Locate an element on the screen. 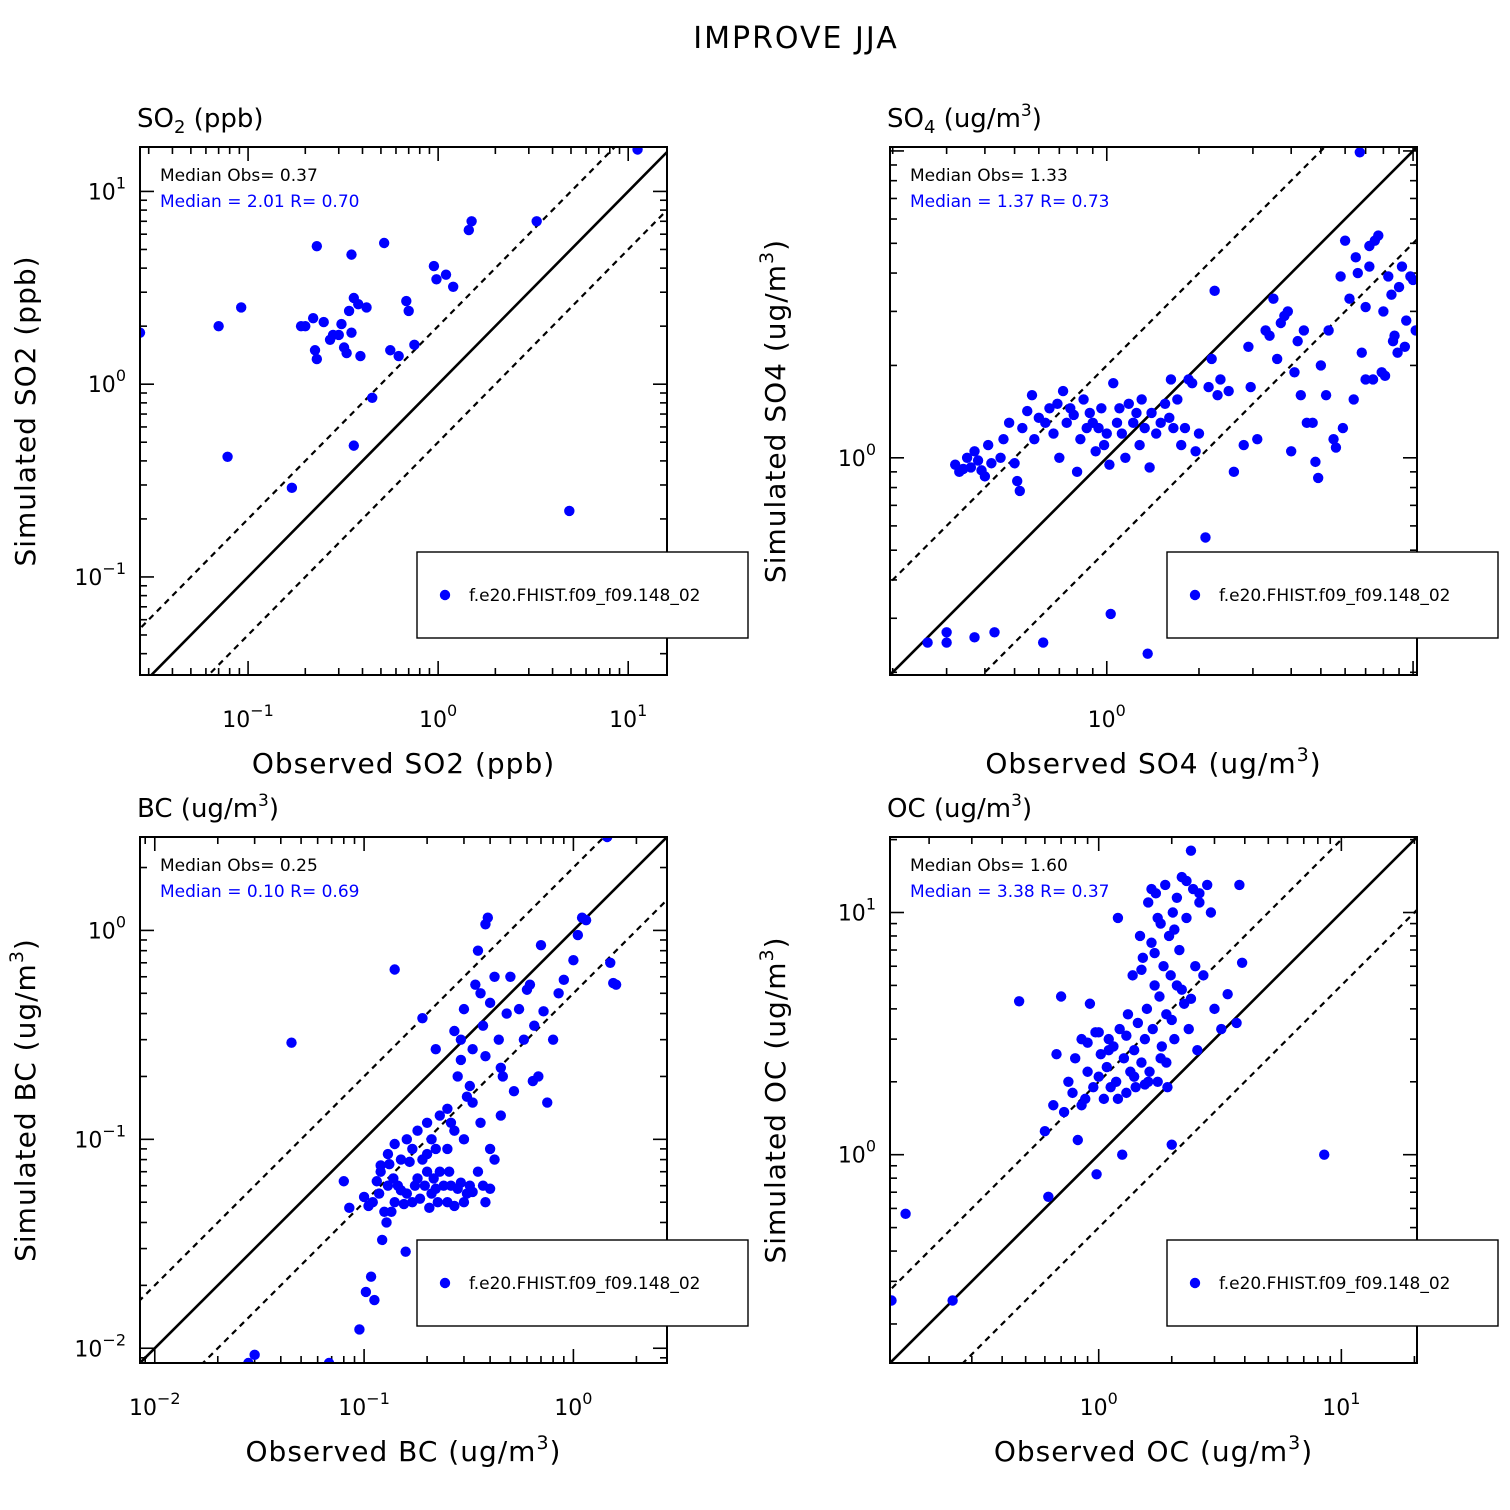 The height and width of the screenshot is (1510, 1510). panel-title-main: BC is located at coordinates (155, 809).